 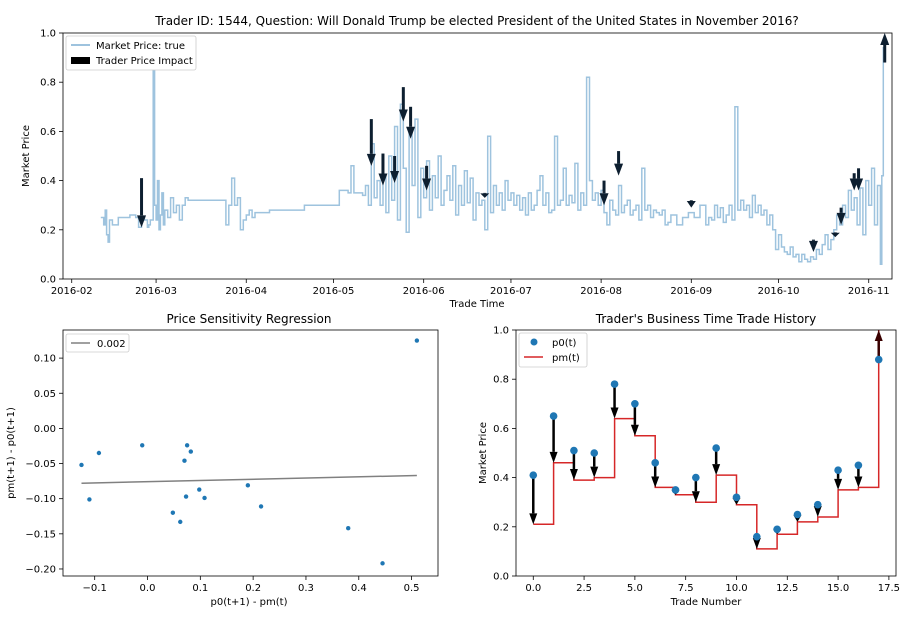 What do you see at coordinates (601, 291) in the screenshot?
I see `top-x-tick-label: 2016-08` at bounding box center [601, 291].